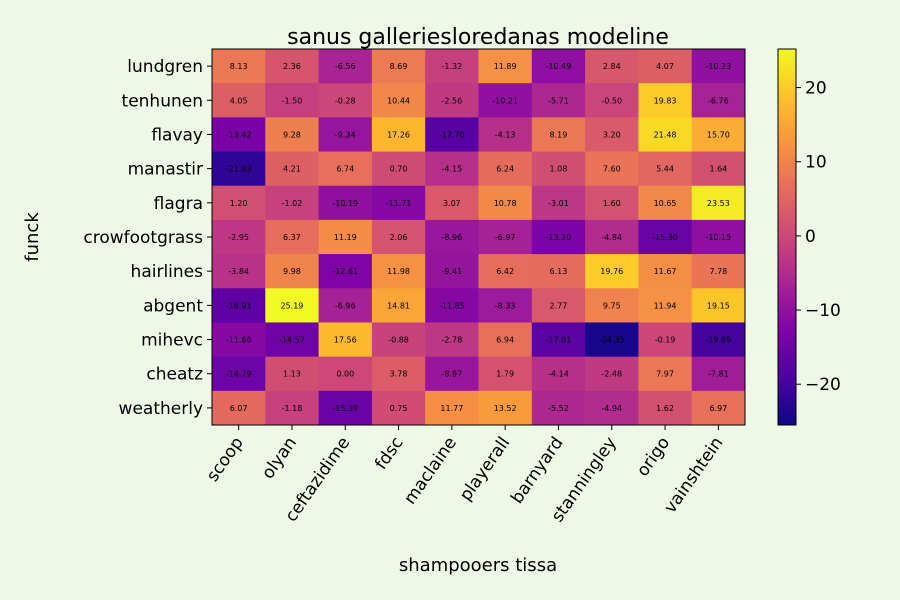 The width and height of the screenshot is (900, 600). Describe the element at coordinates (505, 66) in the screenshot. I see `cell-value-label: 11.89` at that location.